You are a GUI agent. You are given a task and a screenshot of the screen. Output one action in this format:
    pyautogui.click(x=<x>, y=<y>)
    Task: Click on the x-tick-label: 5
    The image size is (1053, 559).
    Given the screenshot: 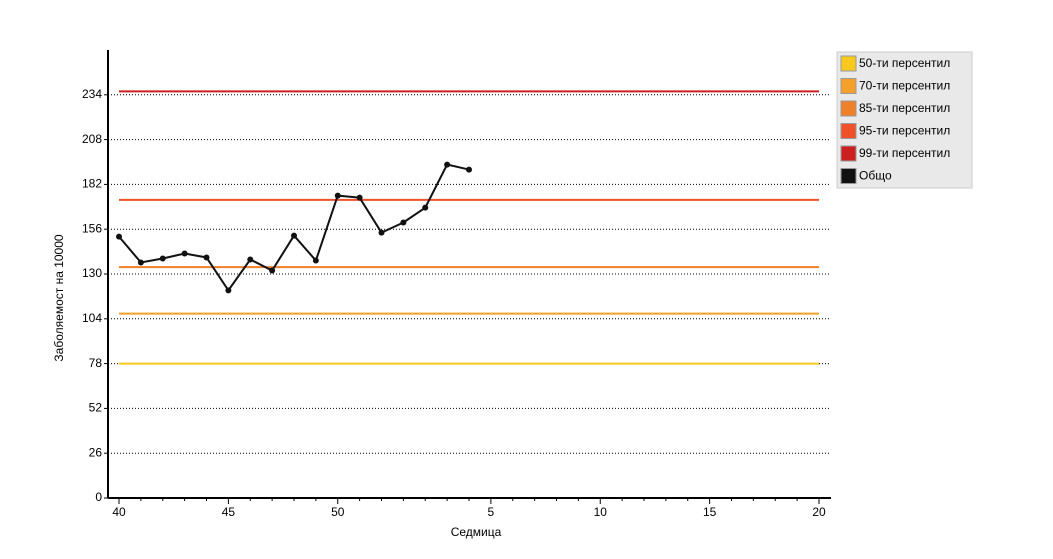 What is the action you would take?
    pyautogui.click(x=491, y=512)
    